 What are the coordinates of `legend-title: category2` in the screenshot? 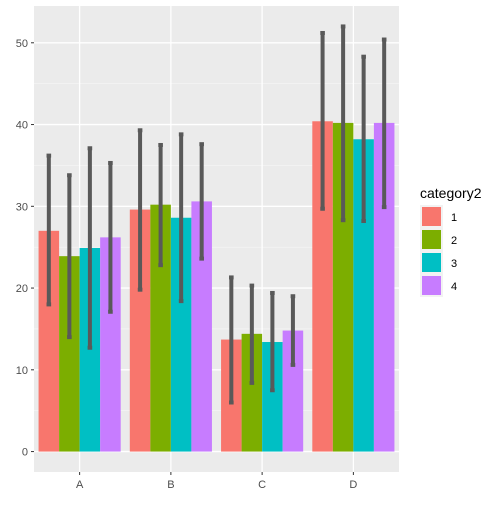 It's located at (451, 193).